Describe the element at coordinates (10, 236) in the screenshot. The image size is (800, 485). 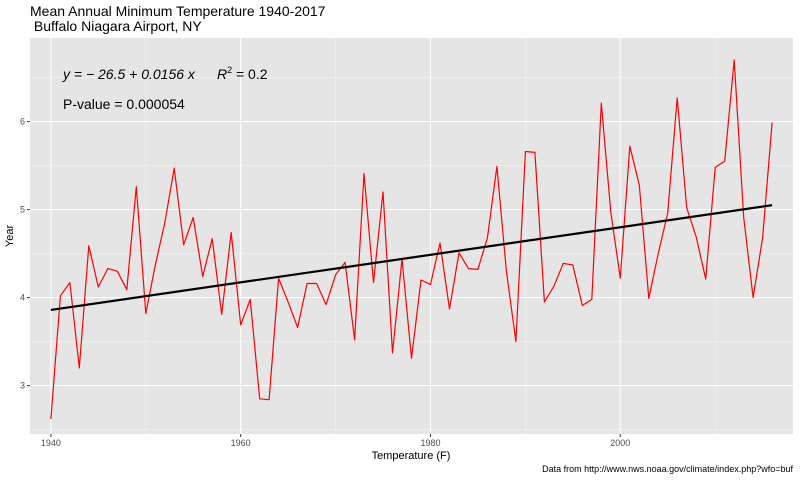
I see `y-axis-title: Year` at that location.